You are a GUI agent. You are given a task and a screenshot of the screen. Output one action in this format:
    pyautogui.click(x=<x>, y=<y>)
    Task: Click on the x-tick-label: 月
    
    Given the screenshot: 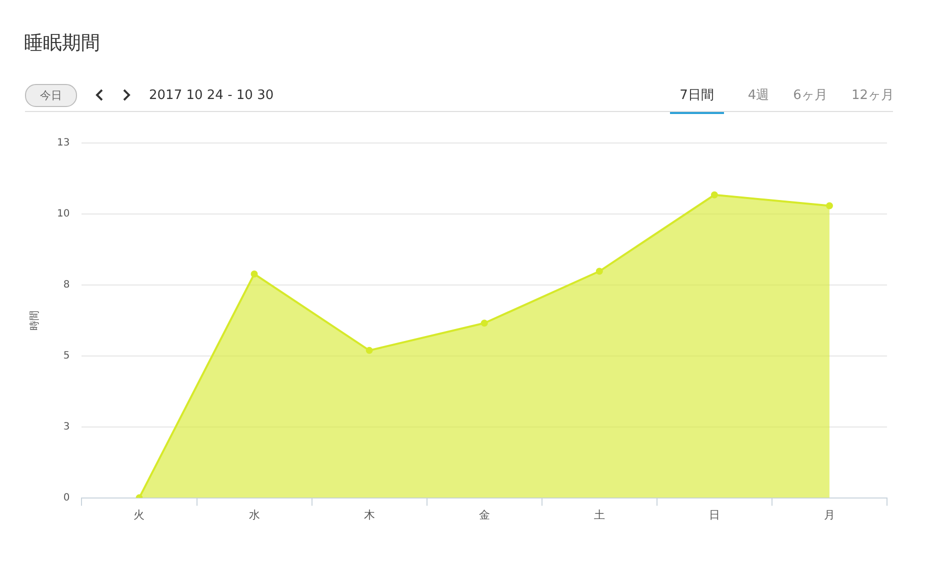 What is the action you would take?
    pyautogui.click(x=829, y=515)
    